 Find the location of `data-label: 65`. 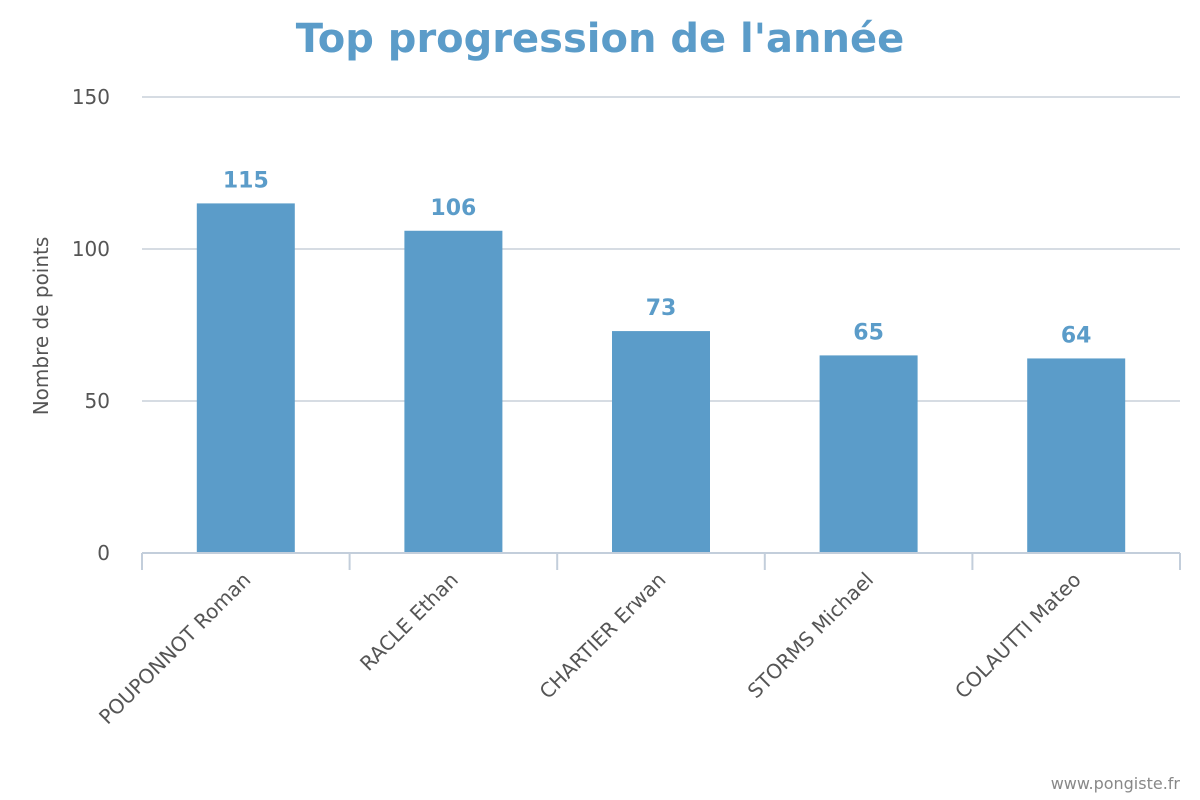

data-label: 65 is located at coordinates (868, 332).